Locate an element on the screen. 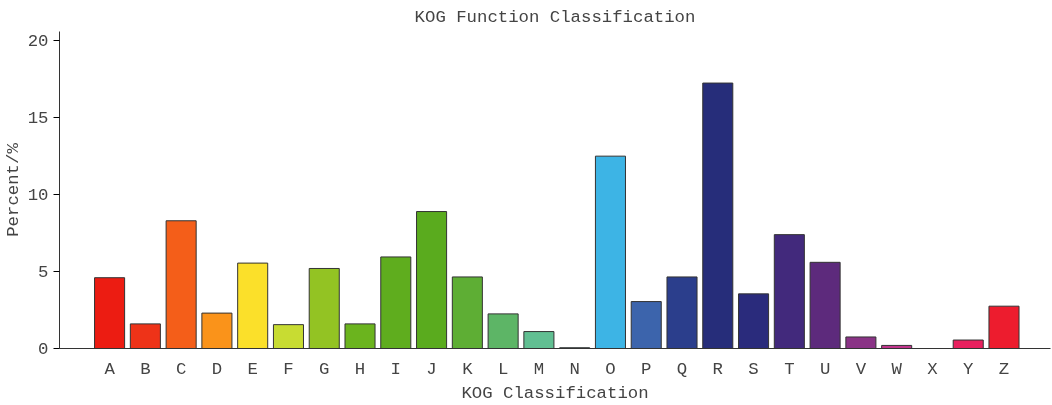  x-tick-label: K is located at coordinates (468, 369).